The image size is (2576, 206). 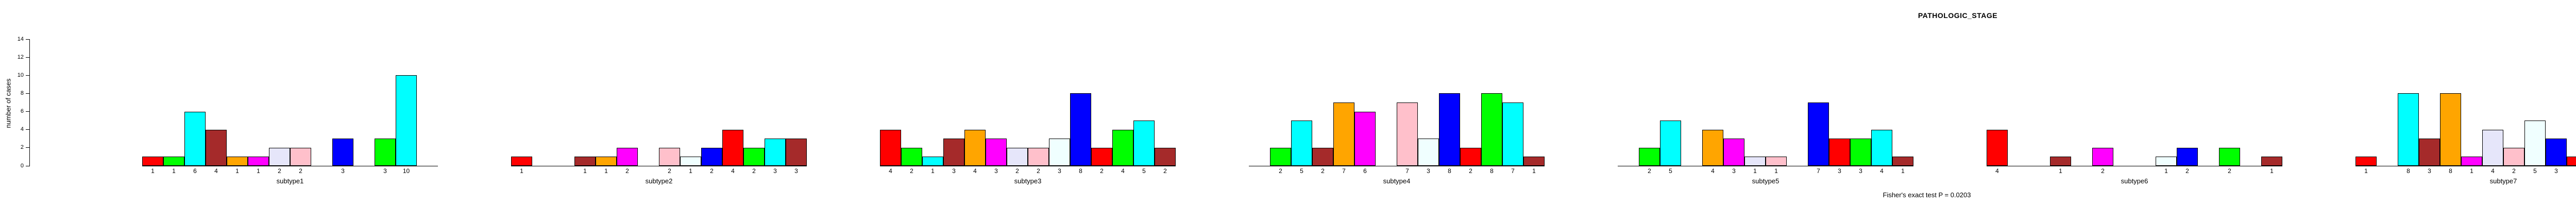 What do you see at coordinates (1765, 111) in the screenshot?
I see `bar-group-subtype5: 2 5 4 3 1 1 7 3 3 4 1 subtype5` at bounding box center [1765, 111].